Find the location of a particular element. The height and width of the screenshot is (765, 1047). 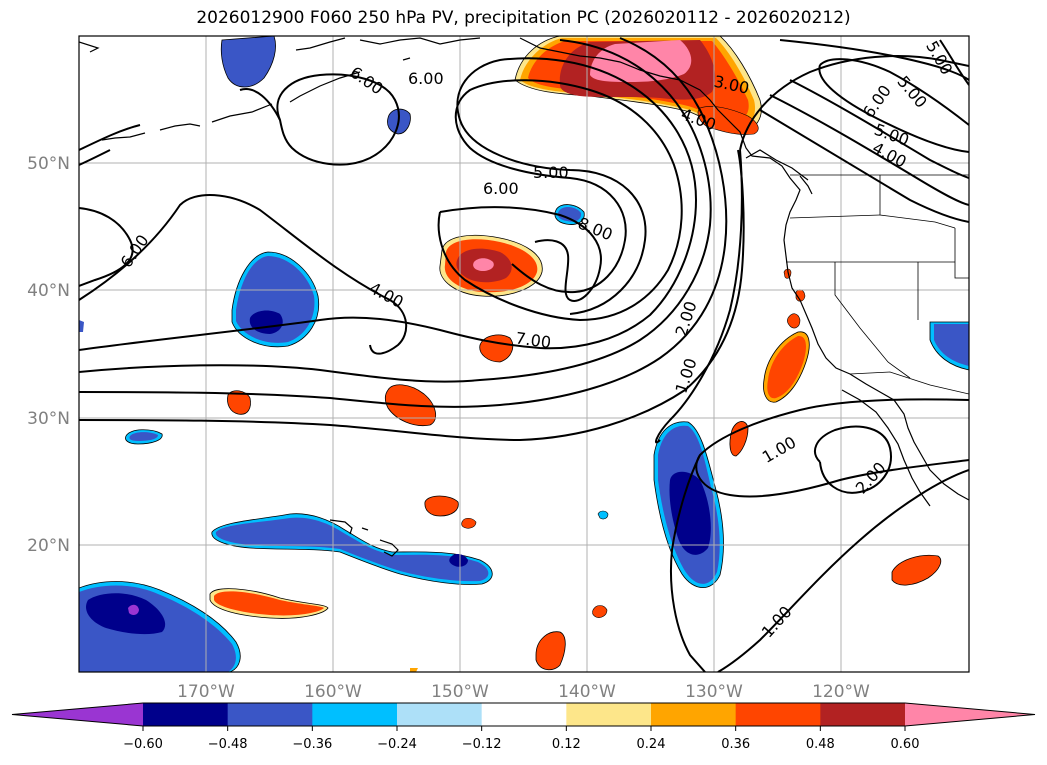

colorbar-tick-label: −0.36 is located at coordinates (312, 744).